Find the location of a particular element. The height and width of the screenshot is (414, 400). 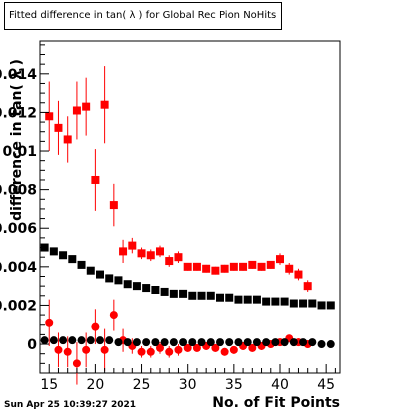

y-tick-label: 0.014 is located at coordinates (18, 75).